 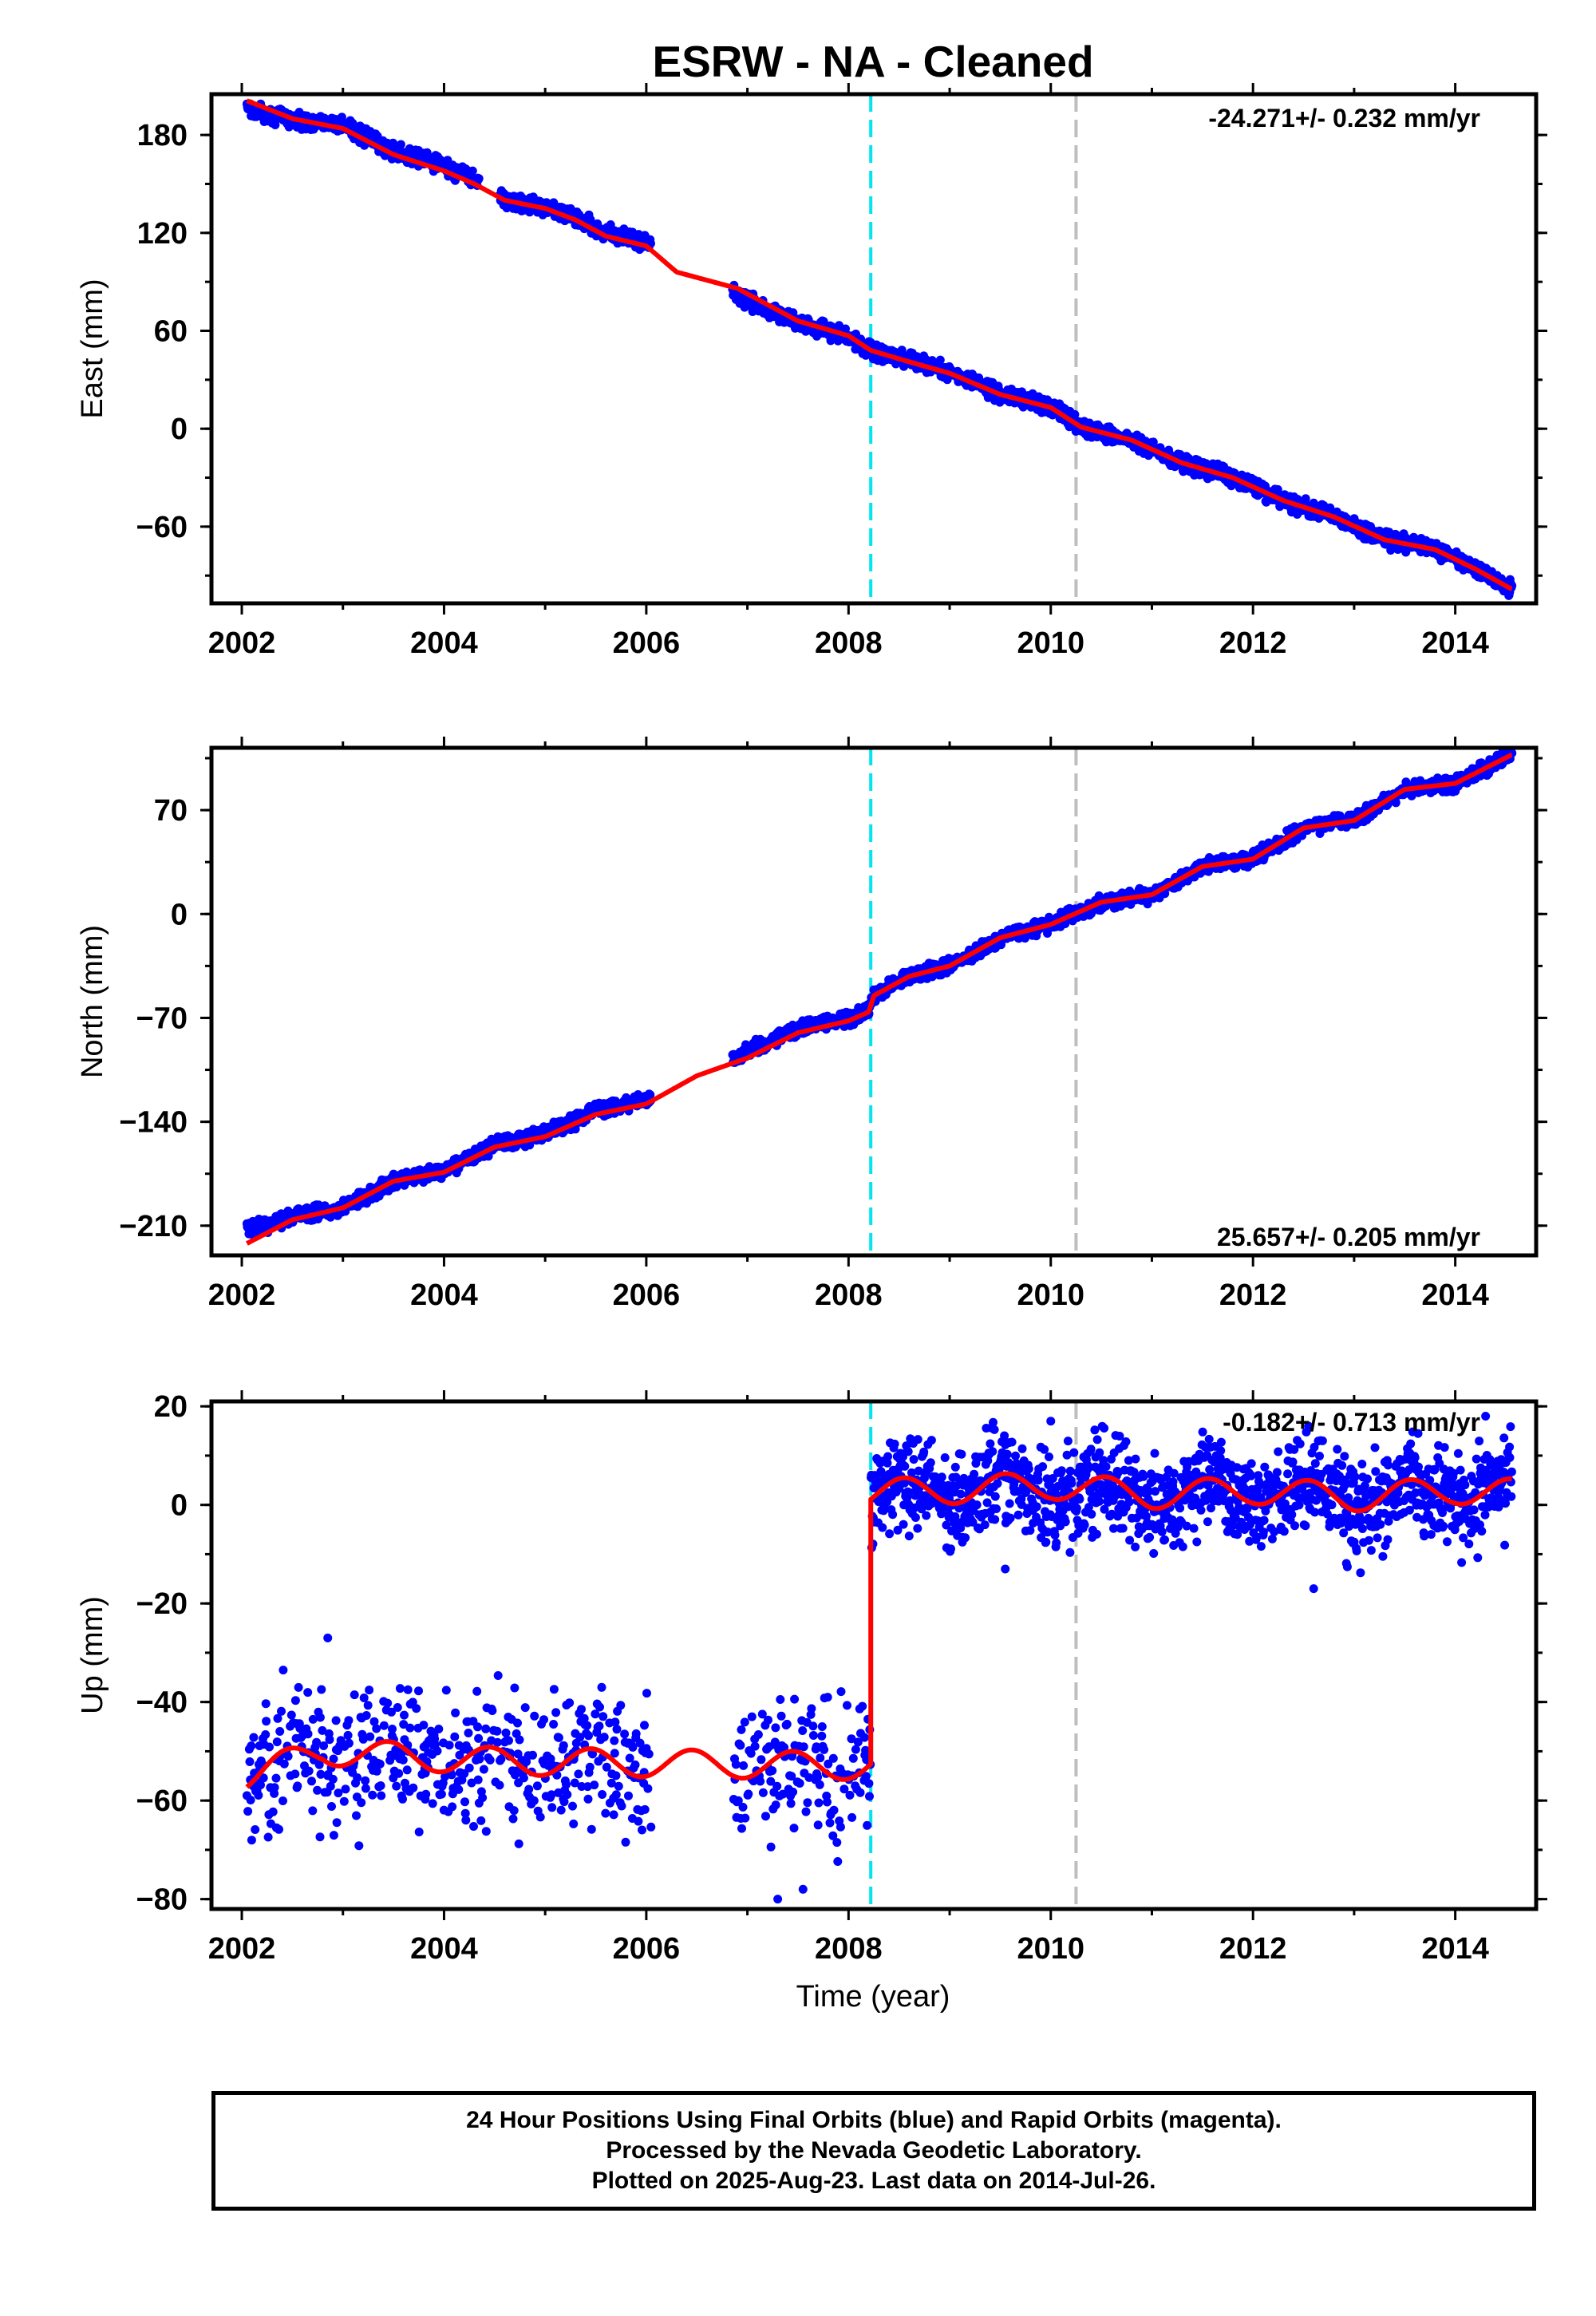 What do you see at coordinates (179, 915) in the screenshot?
I see `y-tick-label: 0` at bounding box center [179, 915].